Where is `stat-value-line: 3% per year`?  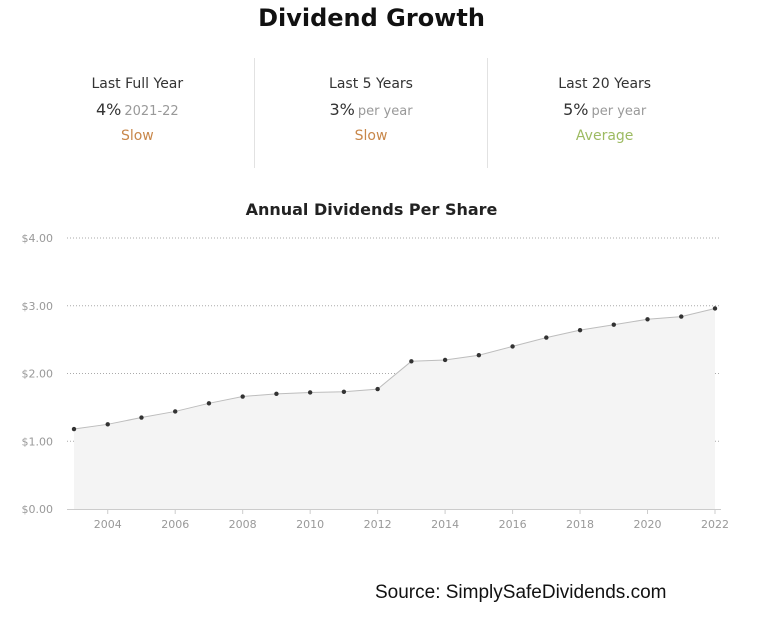 stat-value-line: 3% per year is located at coordinates (371, 109).